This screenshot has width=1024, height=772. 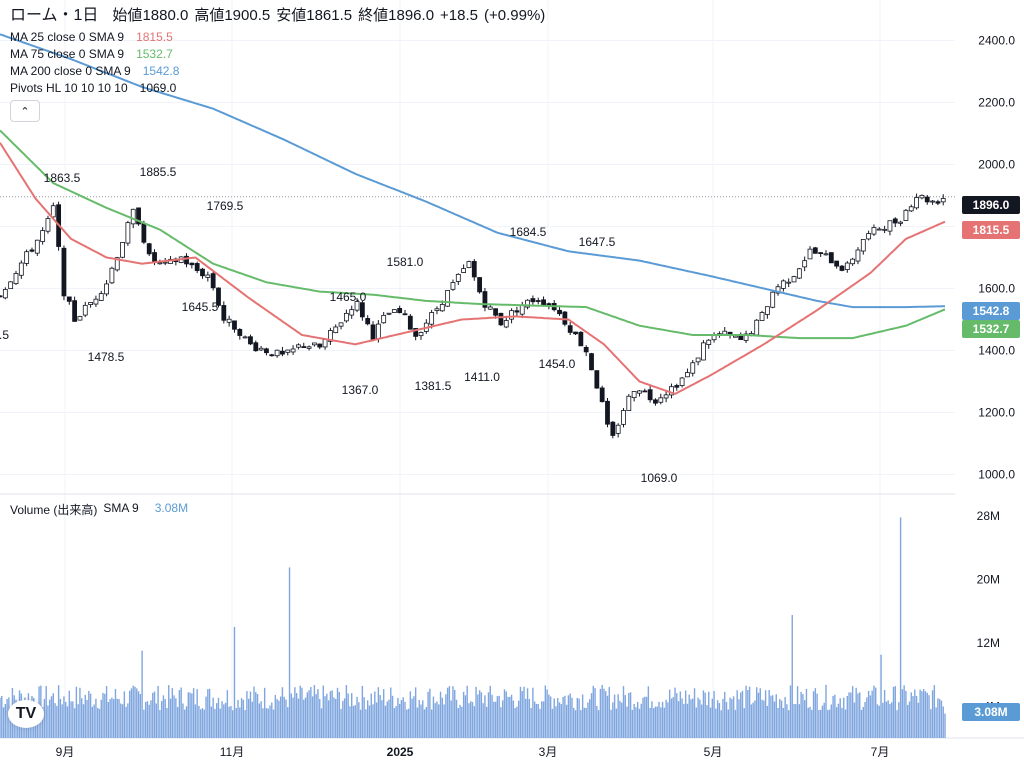 What do you see at coordinates (991, 329) in the screenshot?
I see `ma75-price-tag: 1532.7` at bounding box center [991, 329].